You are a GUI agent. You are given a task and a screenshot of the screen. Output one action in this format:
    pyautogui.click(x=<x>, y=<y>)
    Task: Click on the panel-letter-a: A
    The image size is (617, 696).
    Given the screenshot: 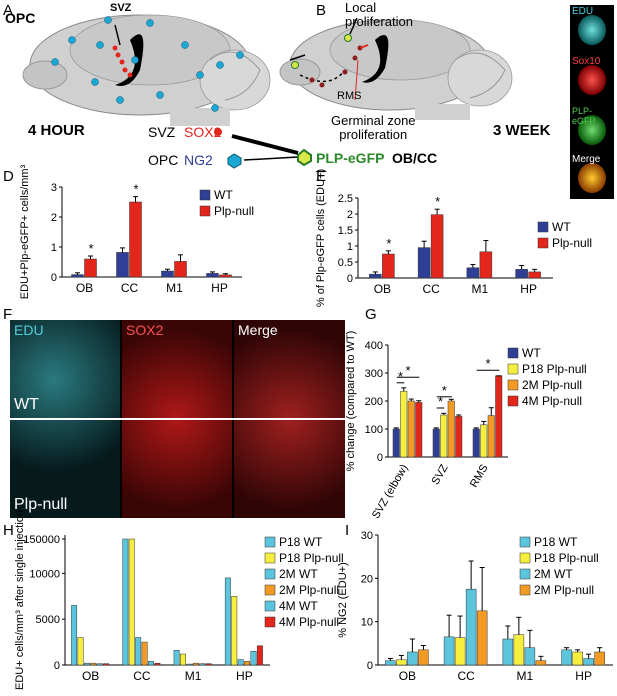 What is the action you would take?
    pyautogui.click(x=8, y=10)
    